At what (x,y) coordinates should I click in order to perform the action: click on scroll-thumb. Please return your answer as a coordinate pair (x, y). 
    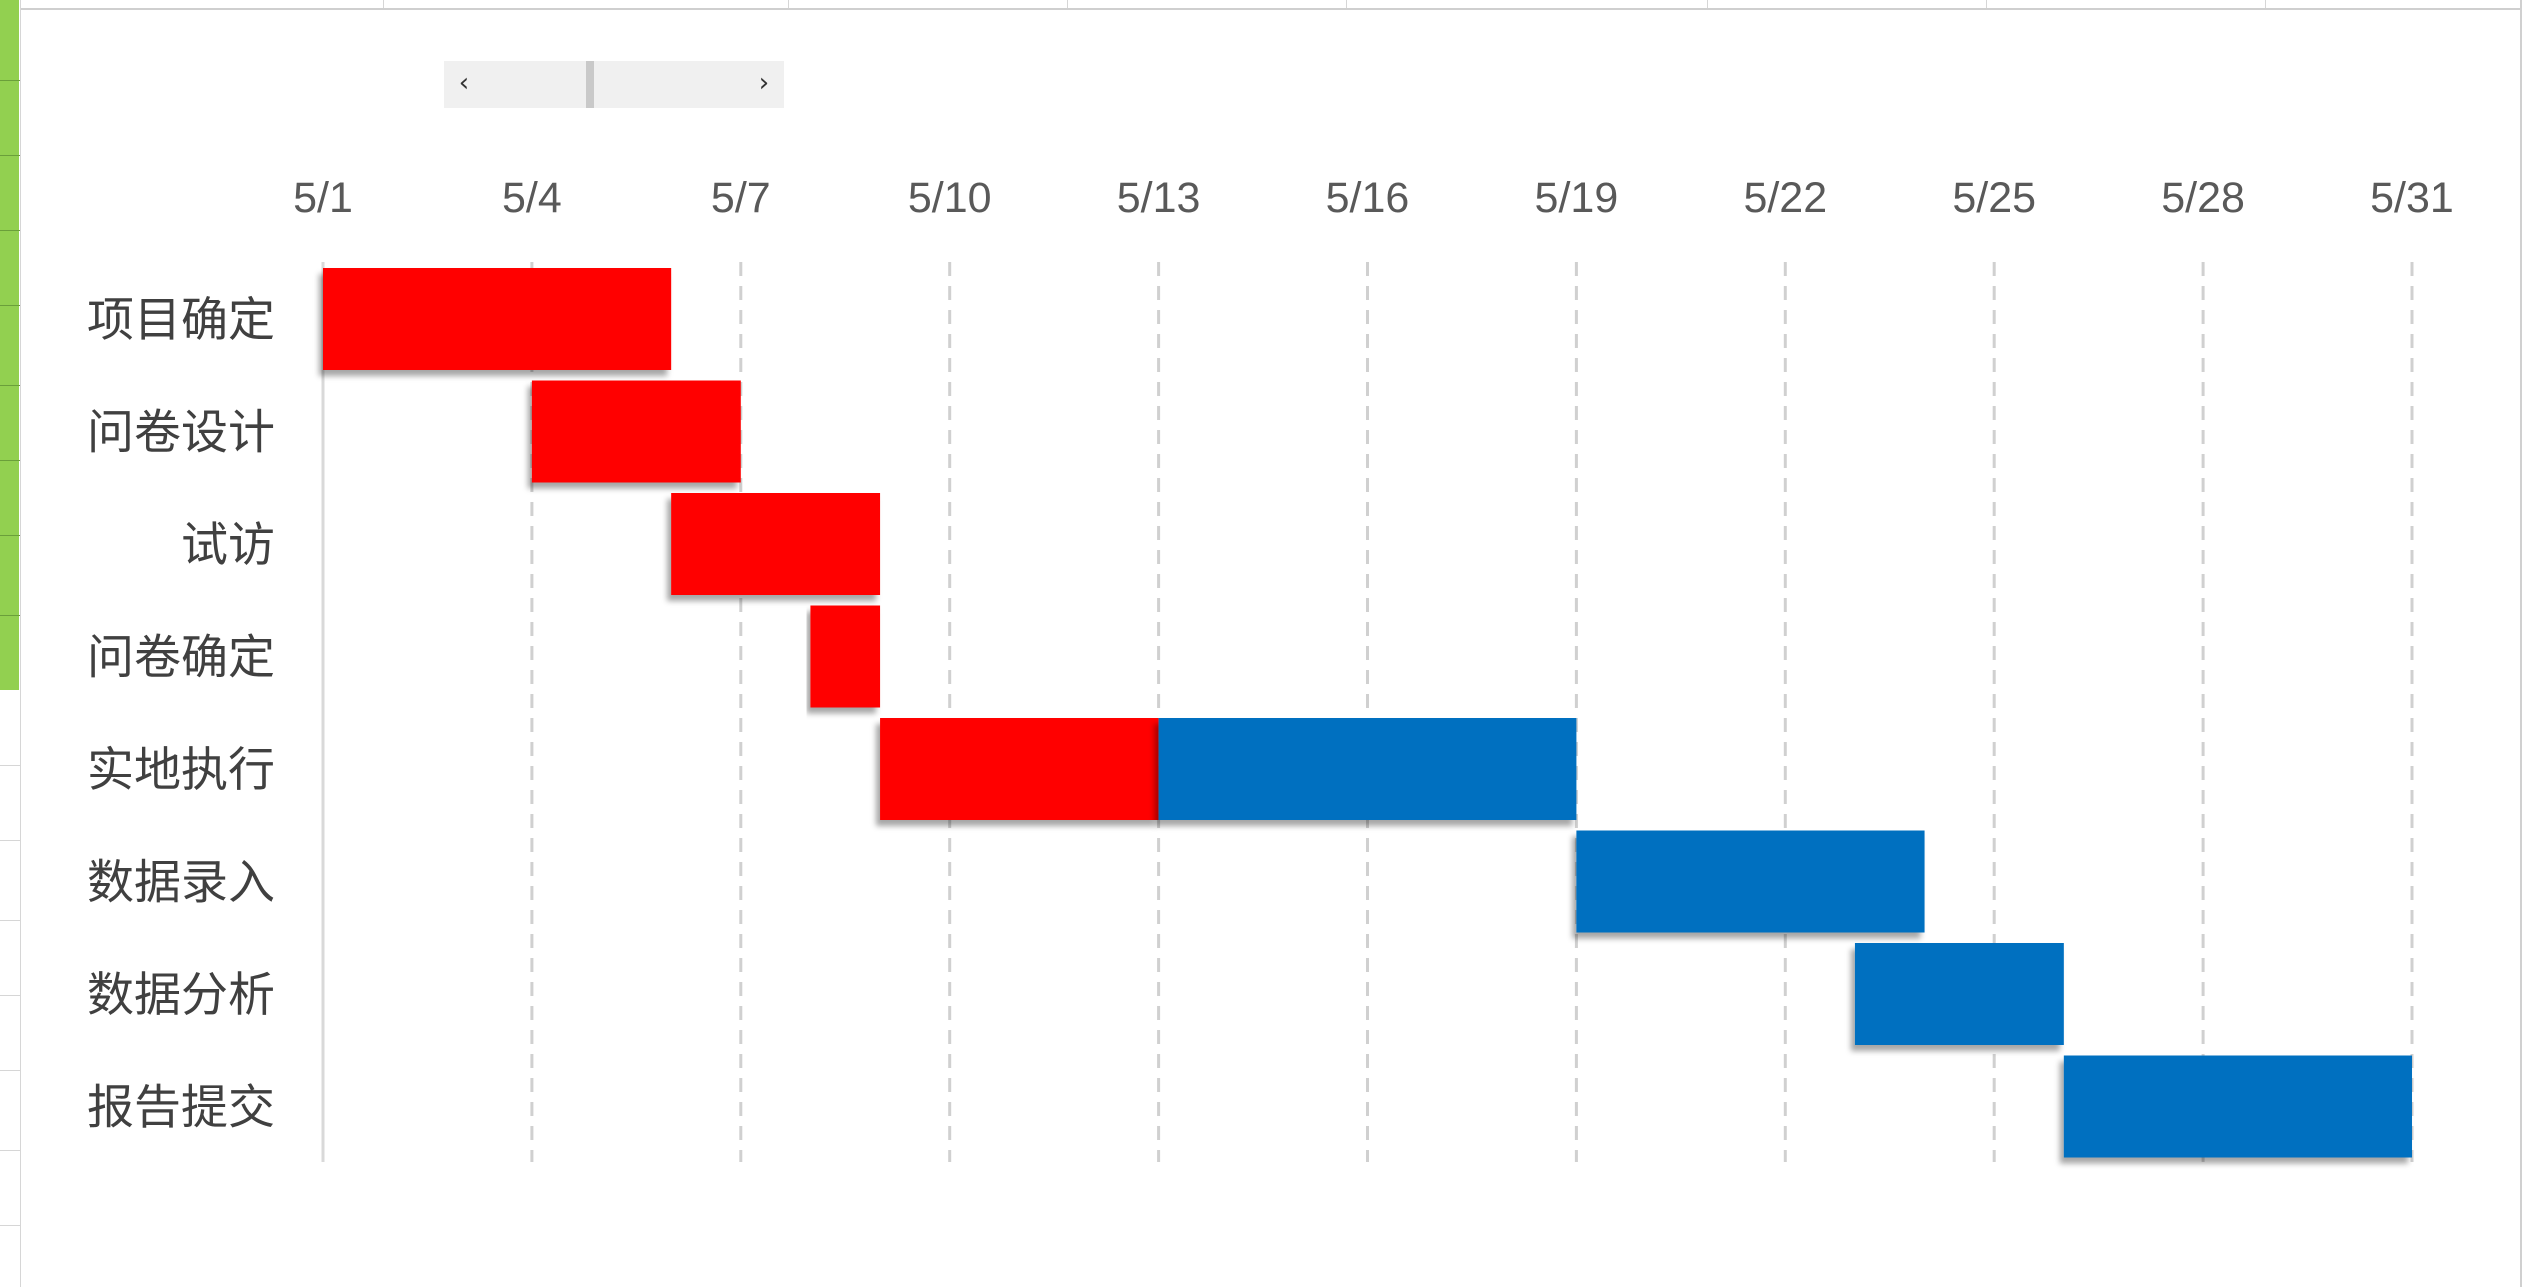
    Looking at the image, I should click on (590, 84).